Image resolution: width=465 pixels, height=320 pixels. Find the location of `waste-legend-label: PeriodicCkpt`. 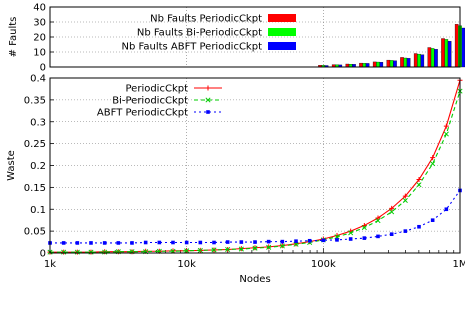

waste-legend-label: PeriodicCkpt is located at coordinates (157, 89).